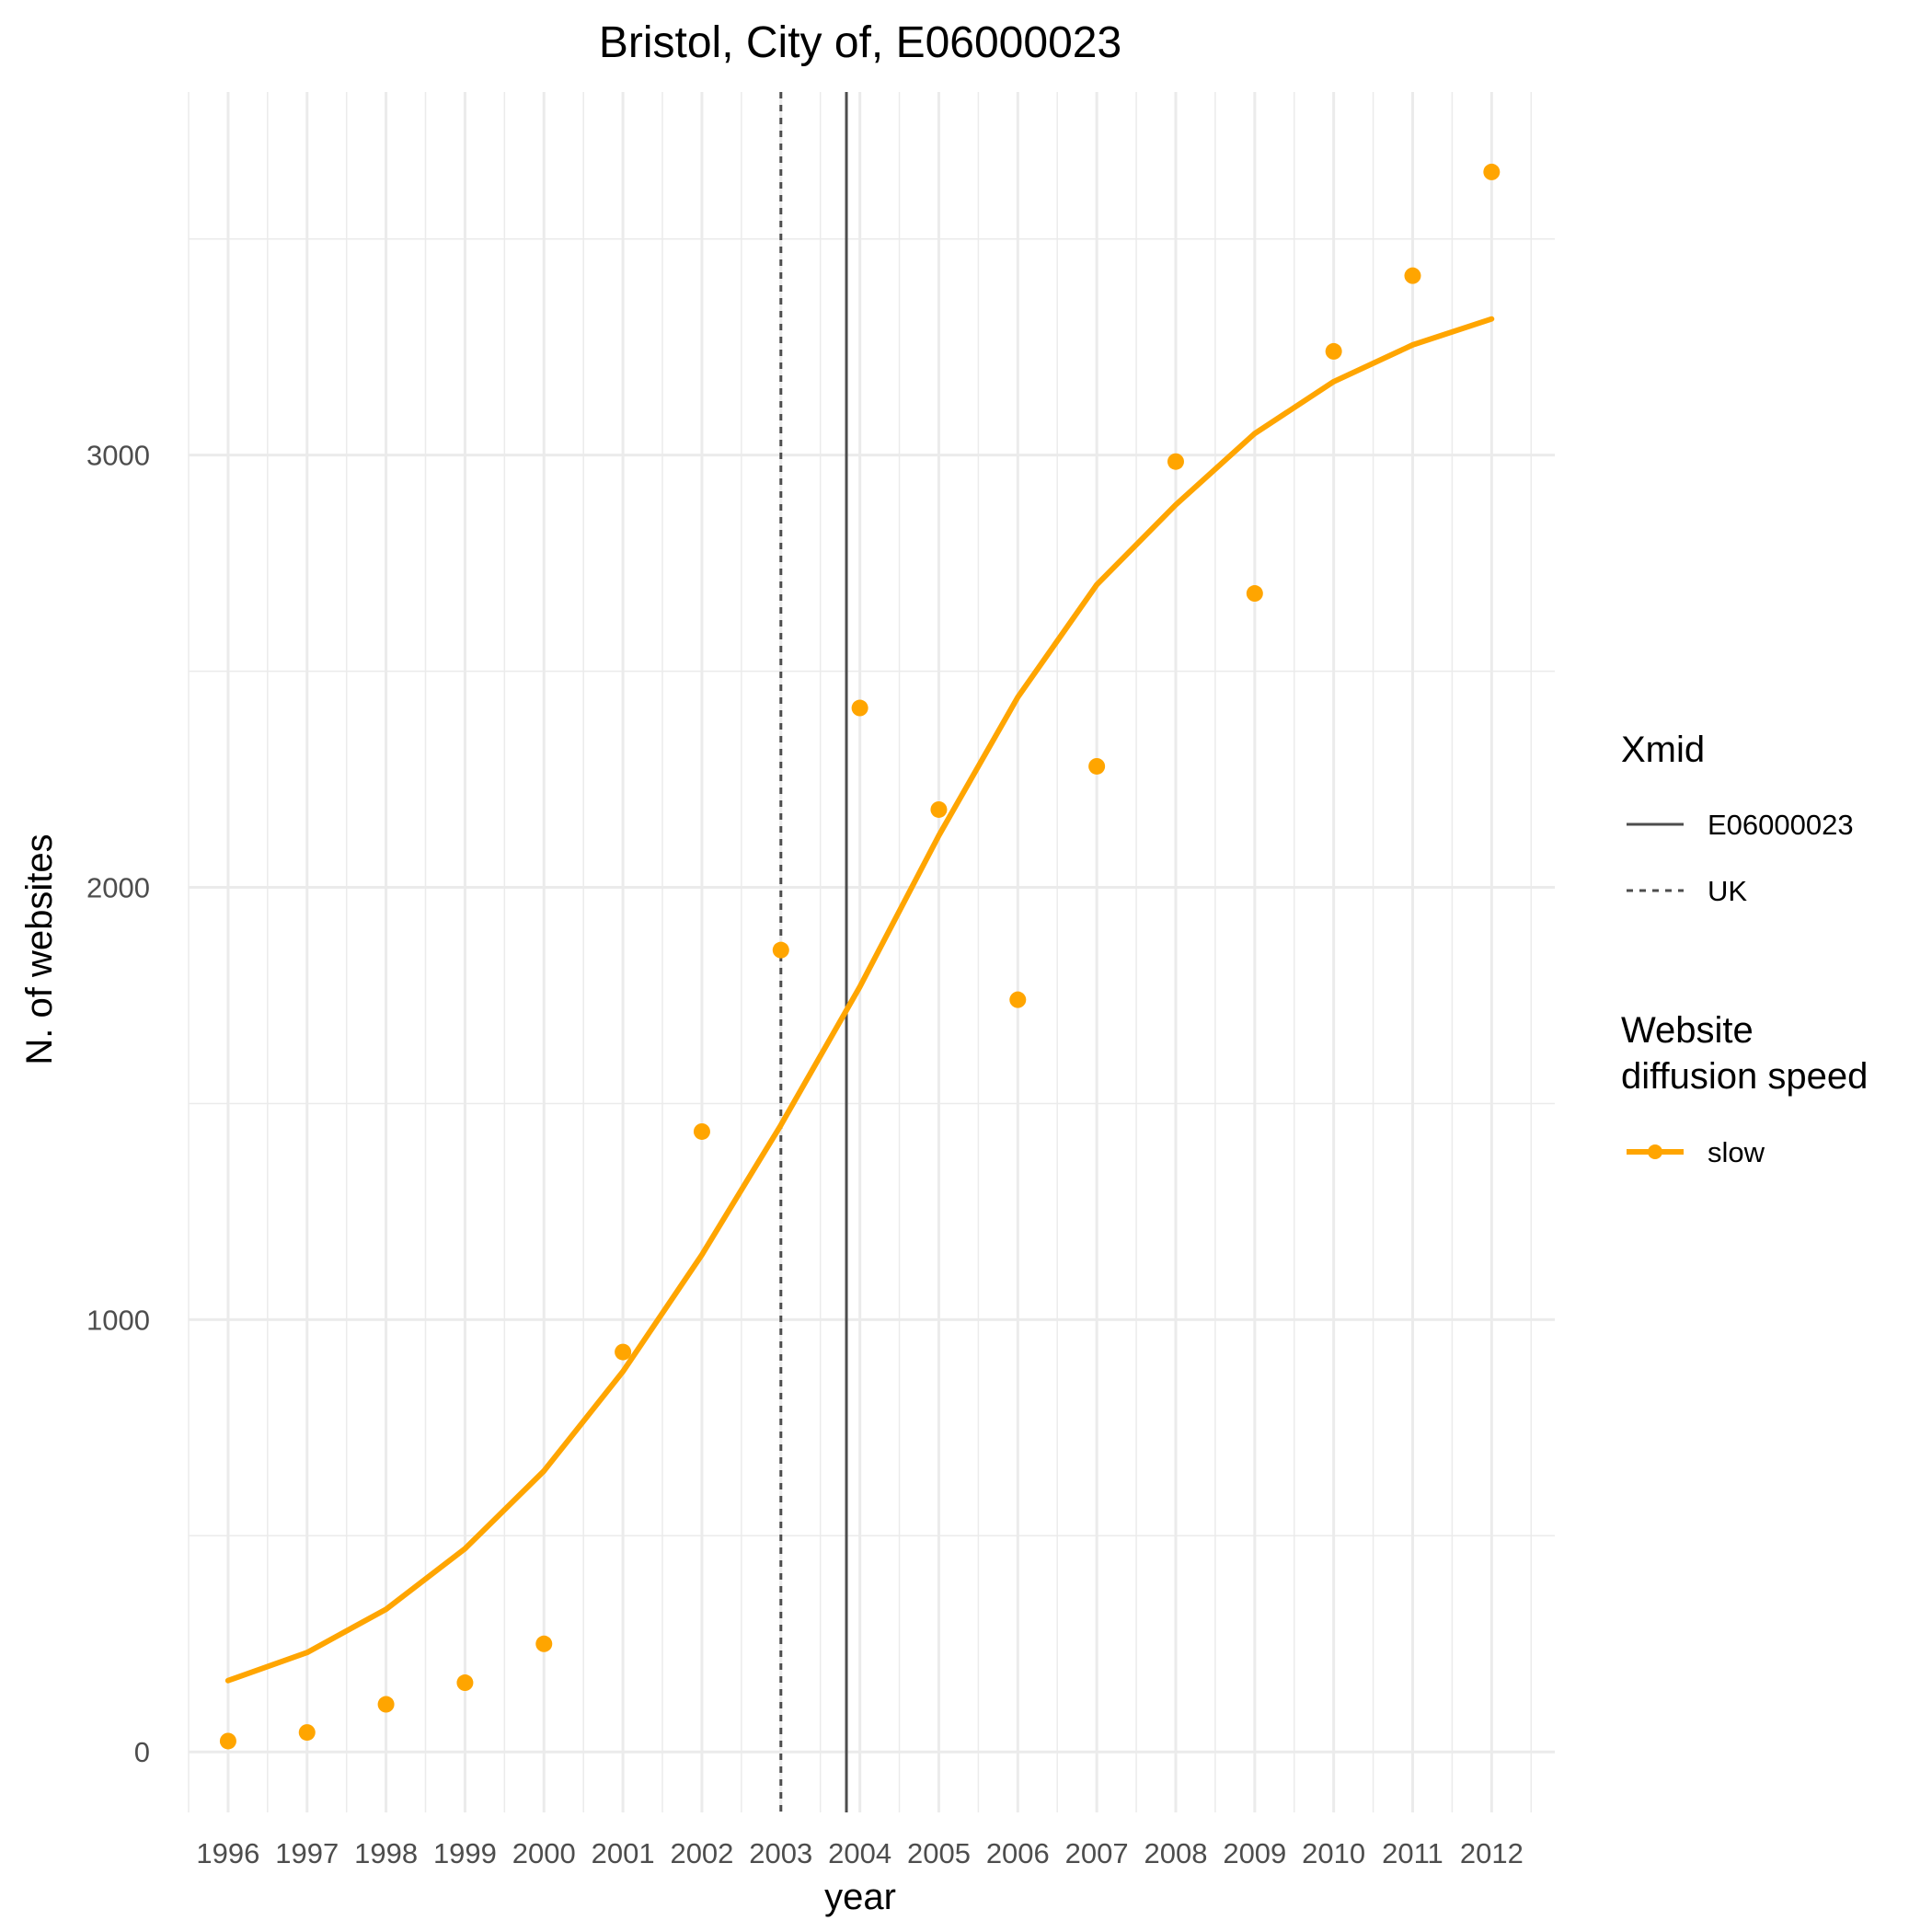 This screenshot has height=1932, width=1932. Describe the element at coordinates (307, 1853) in the screenshot. I see `x-tick-label: 1997` at that location.